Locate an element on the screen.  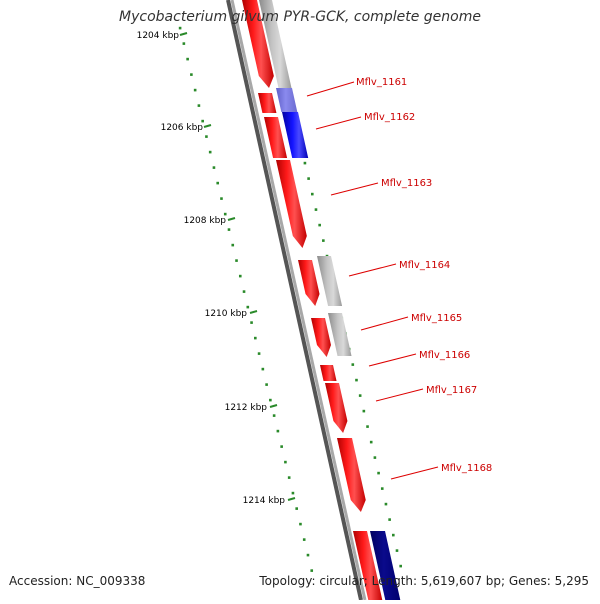
gene-label: Mflv_1165 is located at coordinates (436, 318).